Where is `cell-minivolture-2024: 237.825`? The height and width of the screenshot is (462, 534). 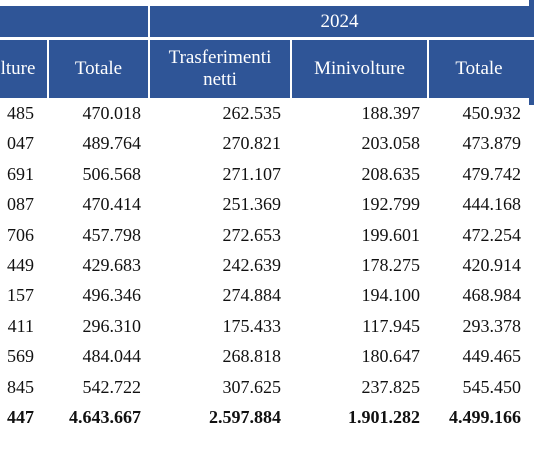
cell-minivolture-2024: 237.825 is located at coordinates (391, 386).